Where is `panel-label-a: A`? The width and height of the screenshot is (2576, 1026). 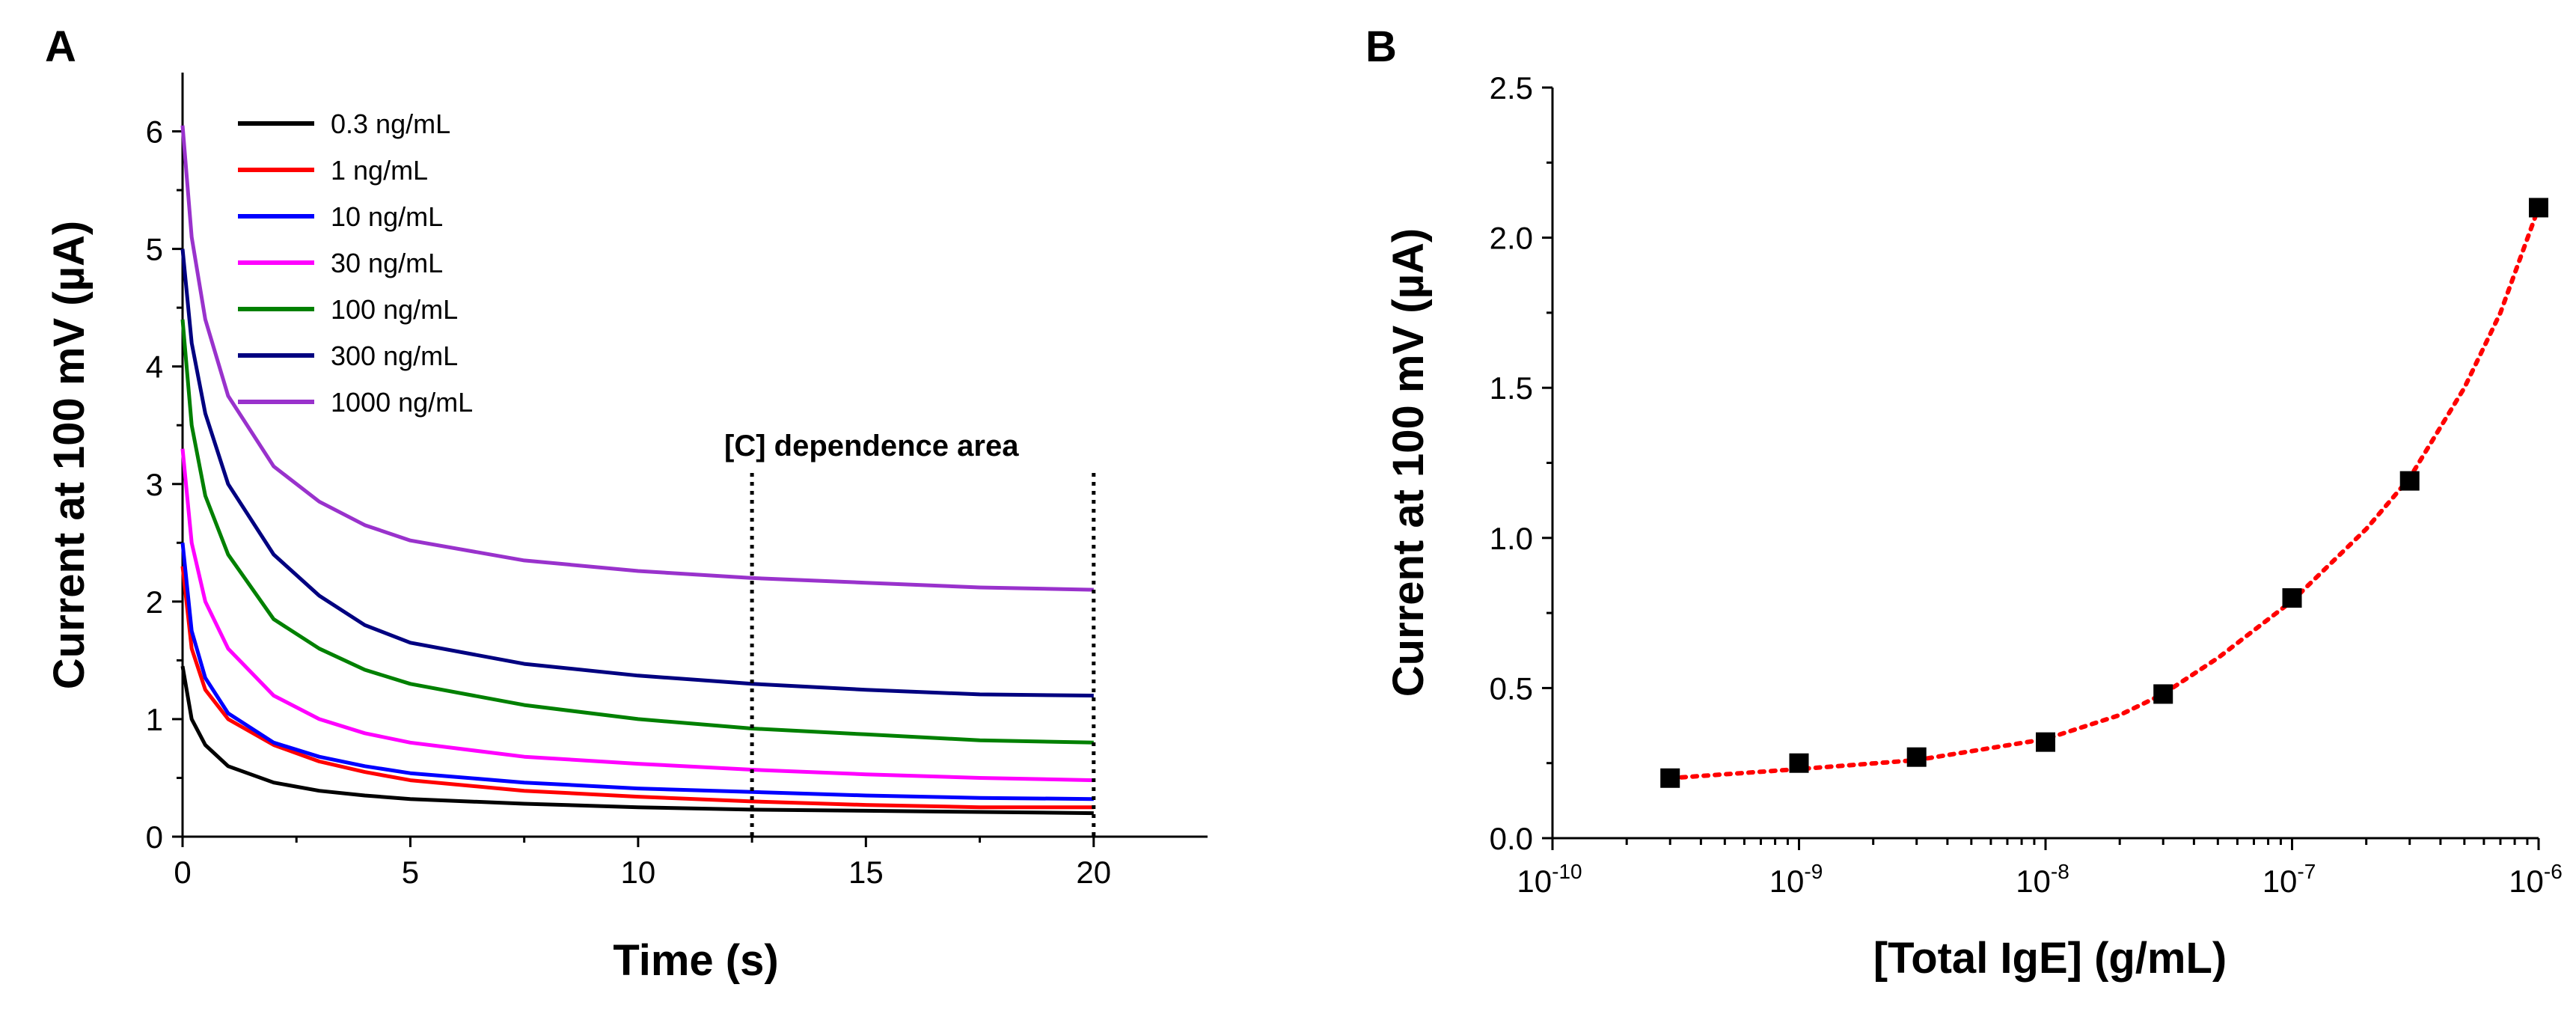
panel-label-a: A is located at coordinates (61, 47).